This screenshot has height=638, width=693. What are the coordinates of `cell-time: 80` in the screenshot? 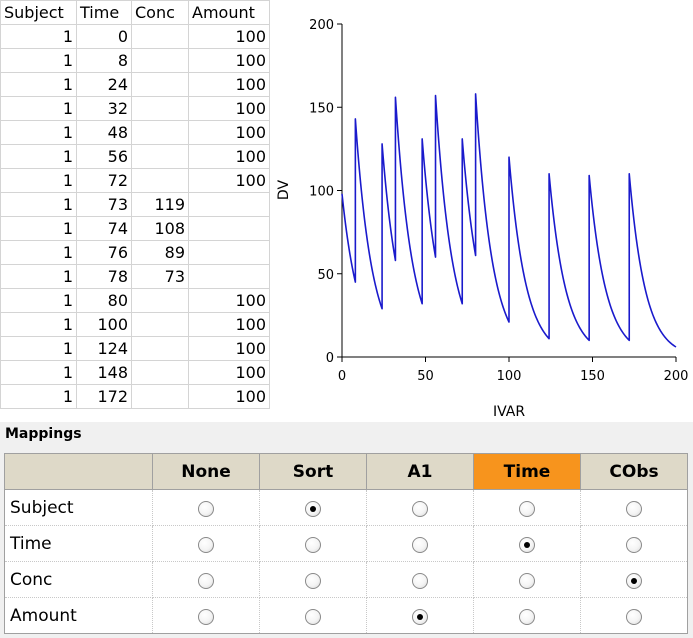 It's located at (104, 300).